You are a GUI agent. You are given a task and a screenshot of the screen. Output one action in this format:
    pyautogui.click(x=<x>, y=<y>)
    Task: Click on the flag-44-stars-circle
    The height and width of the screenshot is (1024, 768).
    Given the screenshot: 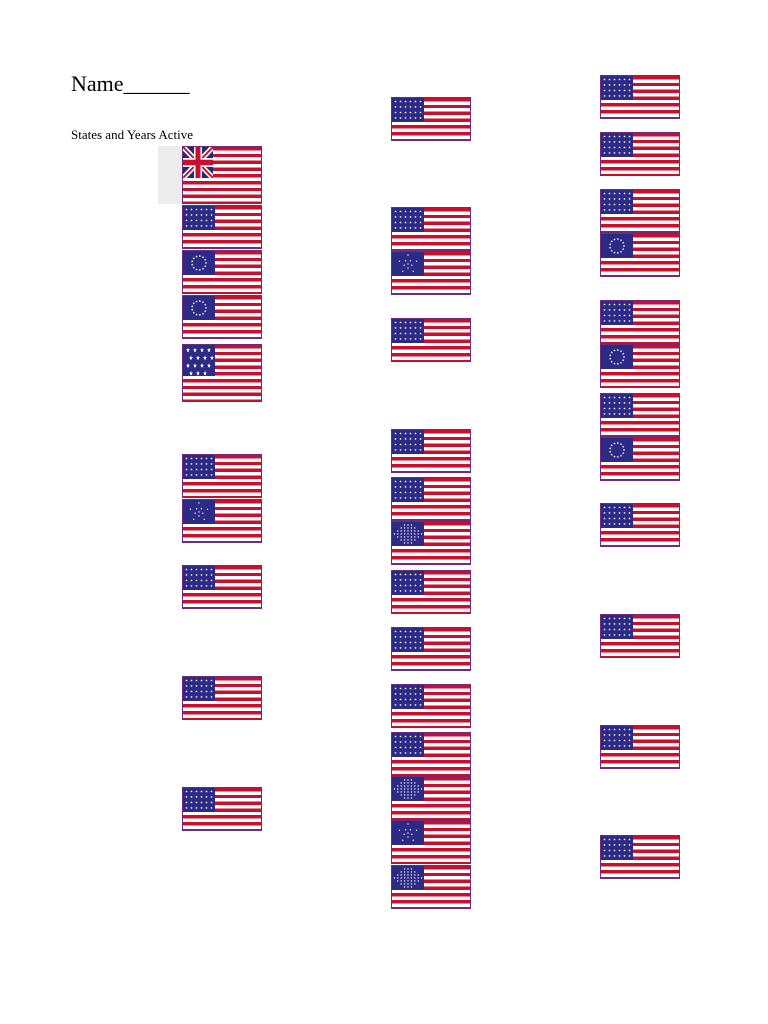 What is the action you would take?
    pyautogui.click(x=640, y=459)
    